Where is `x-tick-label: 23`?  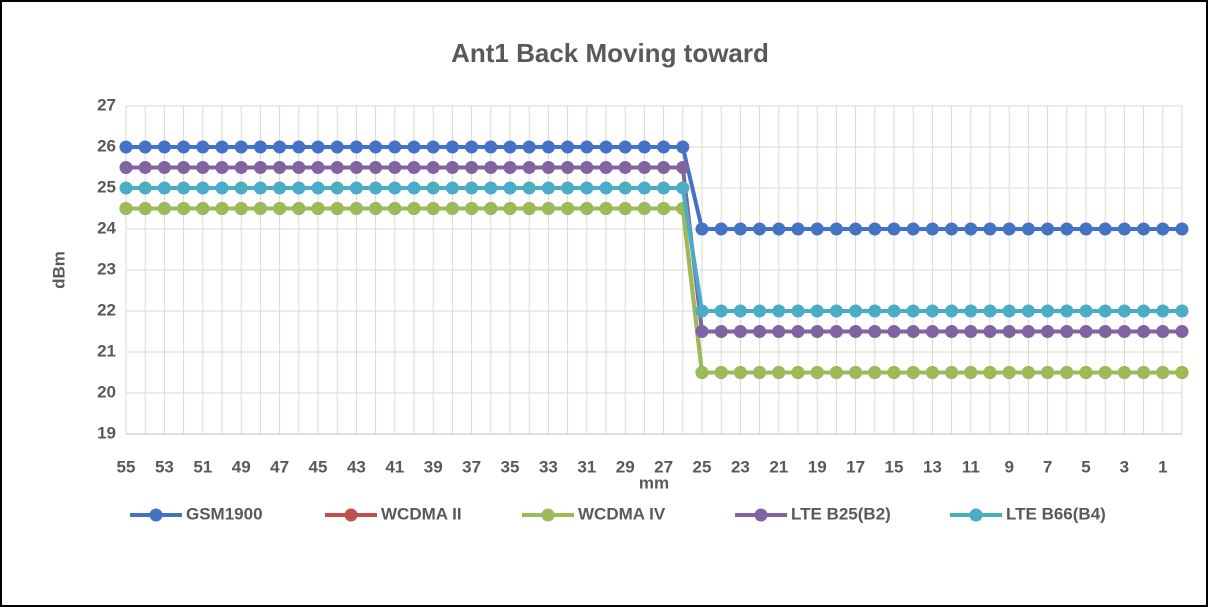 x-tick-label: 23 is located at coordinates (740, 466).